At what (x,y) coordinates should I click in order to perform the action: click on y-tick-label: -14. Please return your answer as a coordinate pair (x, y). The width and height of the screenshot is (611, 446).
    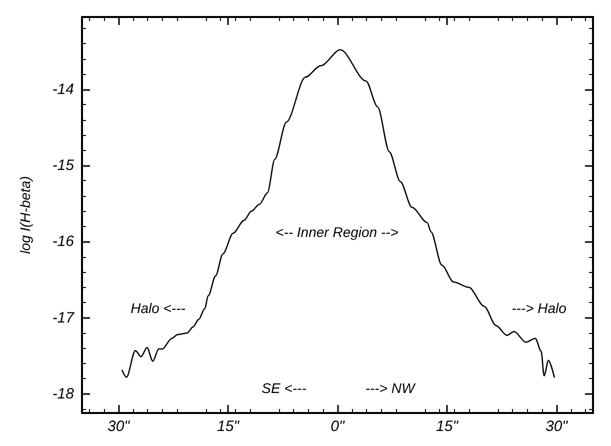
    Looking at the image, I should click on (63, 89).